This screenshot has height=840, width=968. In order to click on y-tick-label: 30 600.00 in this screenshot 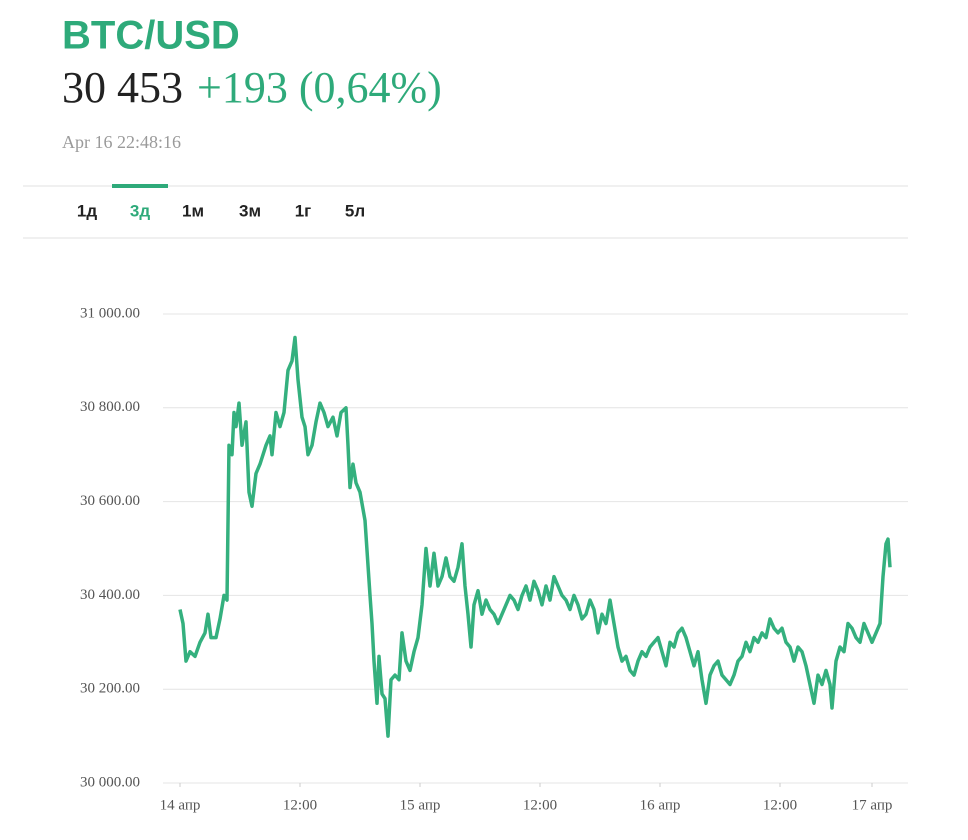, I will do `click(110, 501)`.